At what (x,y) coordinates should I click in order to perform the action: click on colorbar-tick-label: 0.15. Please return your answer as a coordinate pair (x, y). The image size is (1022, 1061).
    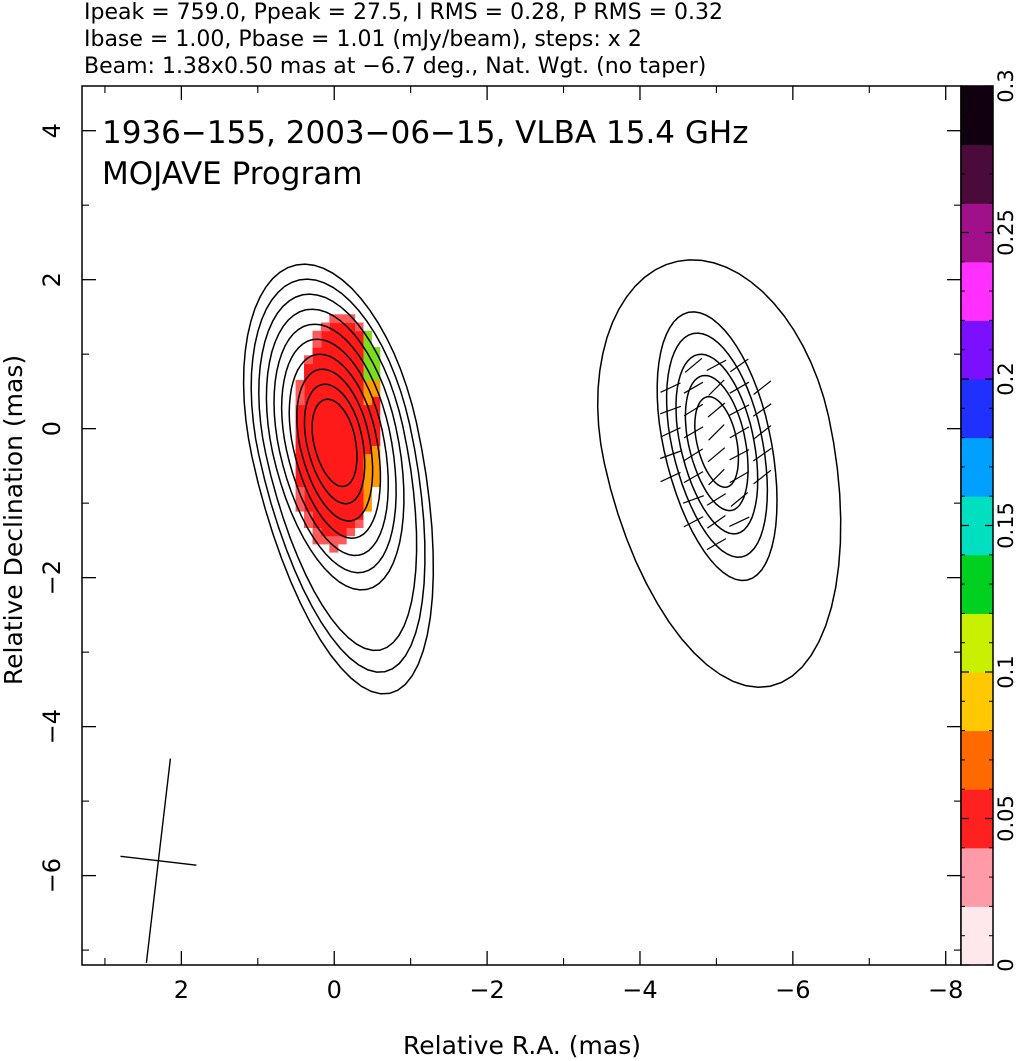
    Looking at the image, I should click on (1006, 525).